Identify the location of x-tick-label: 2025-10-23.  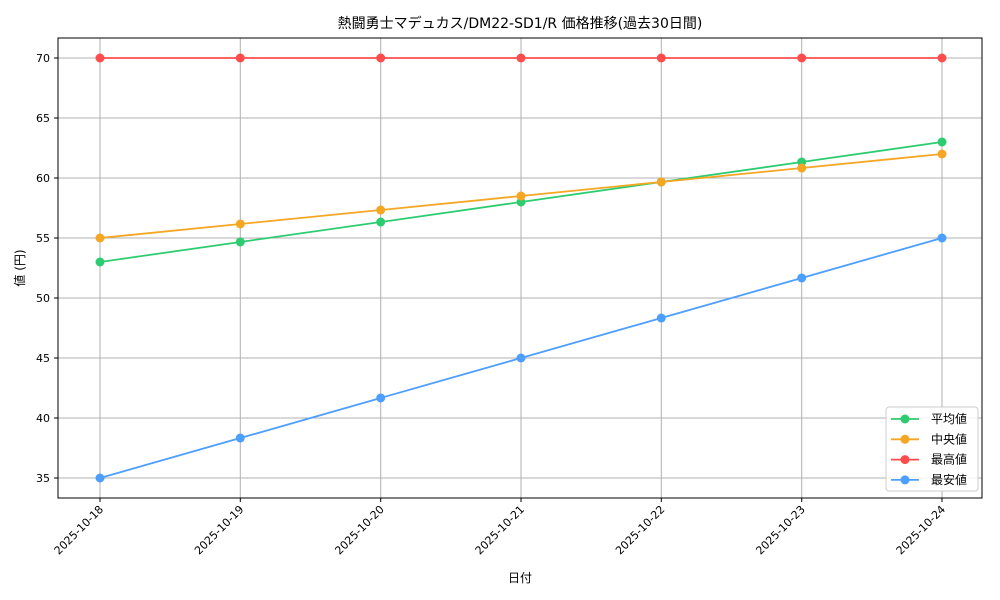
(780, 530).